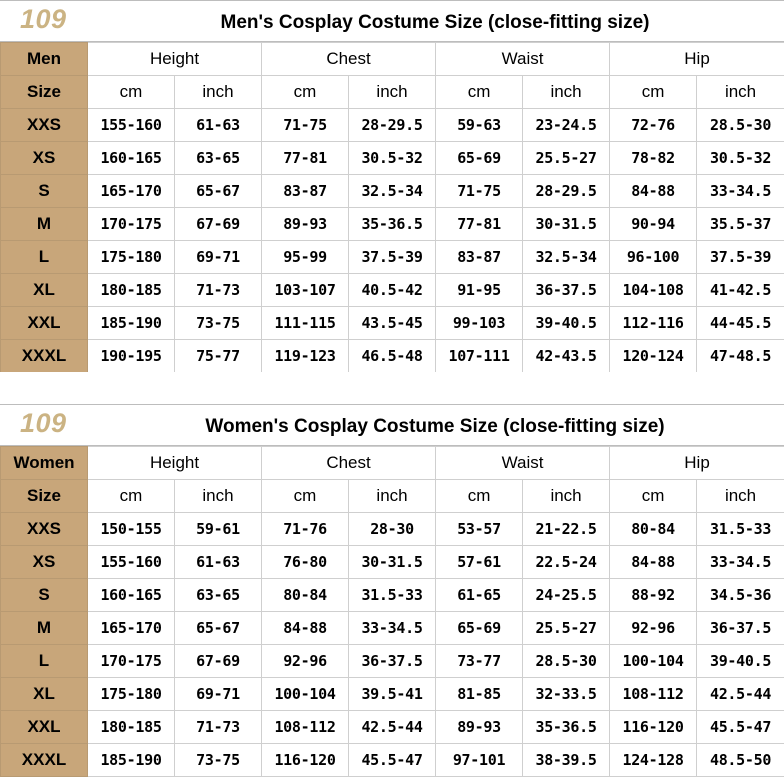  I want to click on table-cell: 76-80, so click(305, 562).